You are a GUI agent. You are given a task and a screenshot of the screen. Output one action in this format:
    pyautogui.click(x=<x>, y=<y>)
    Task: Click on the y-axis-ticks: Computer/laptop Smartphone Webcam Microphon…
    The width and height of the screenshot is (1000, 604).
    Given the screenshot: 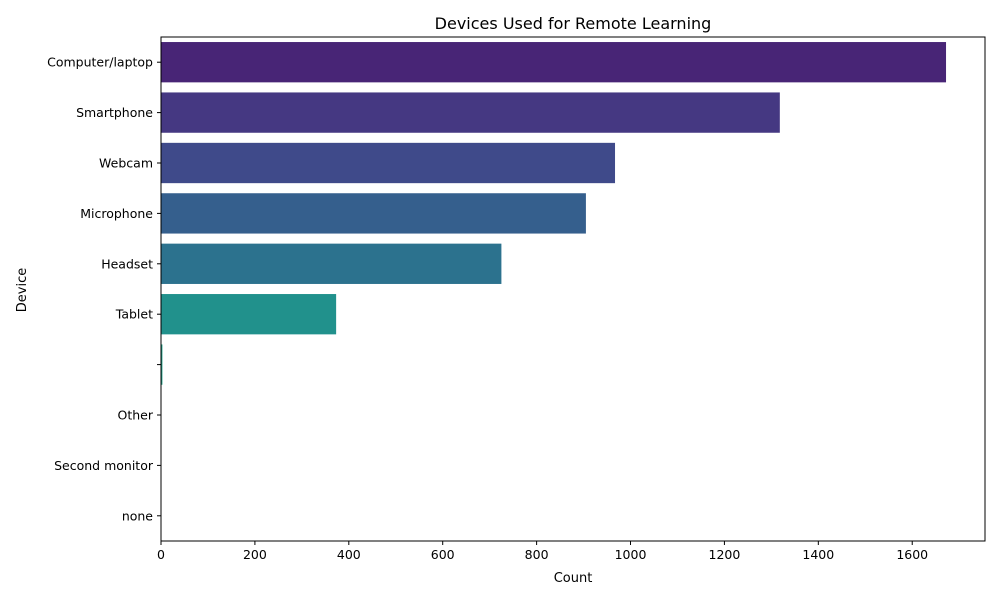 What is the action you would take?
    pyautogui.click(x=104, y=289)
    